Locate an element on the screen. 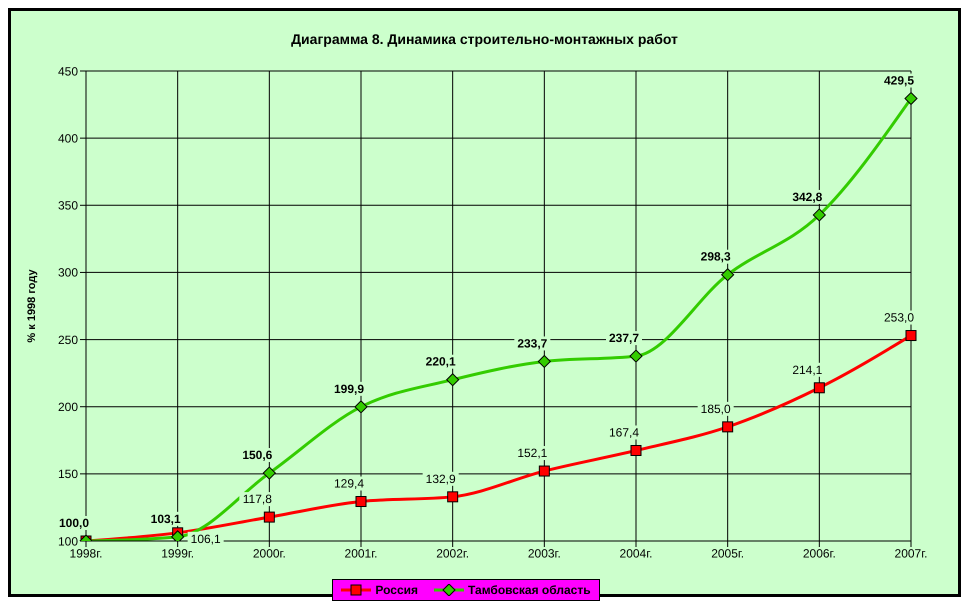  x-tick-label: 2002г. is located at coordinates (453, 553).